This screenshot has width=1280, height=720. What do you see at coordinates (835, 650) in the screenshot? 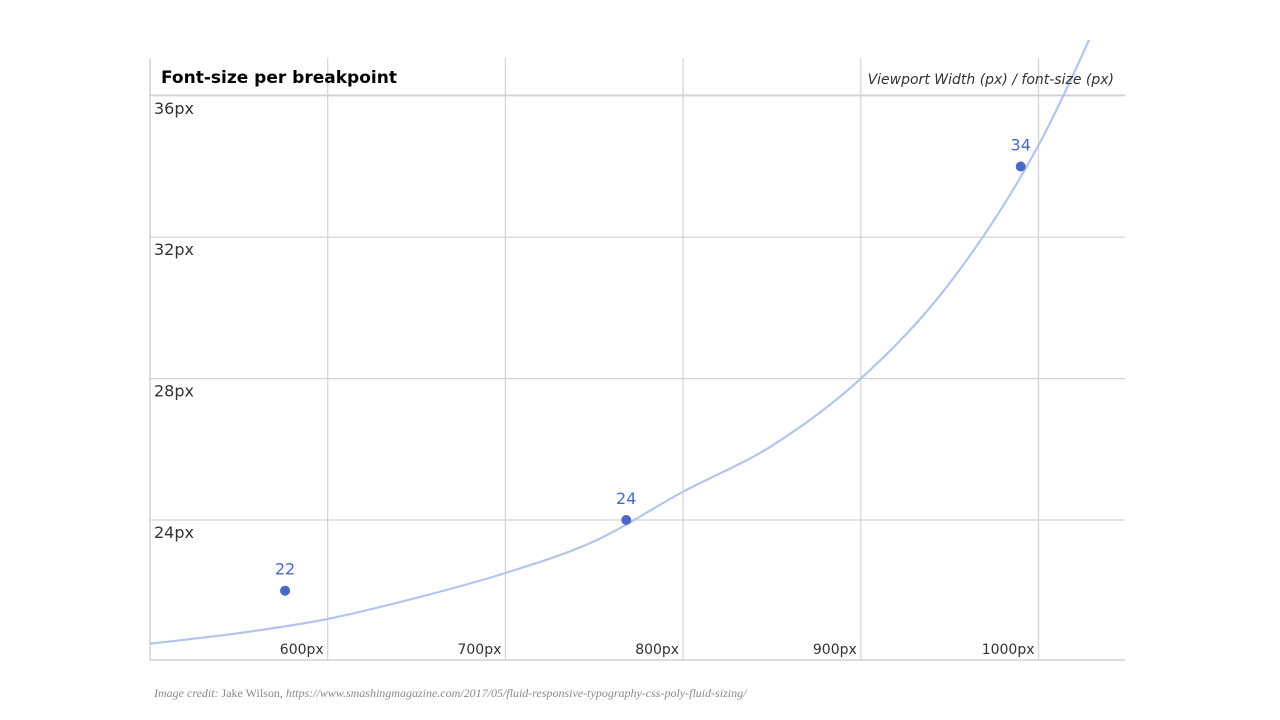
I see `x-tick-label: 900px` at bounding box center [835, 650].